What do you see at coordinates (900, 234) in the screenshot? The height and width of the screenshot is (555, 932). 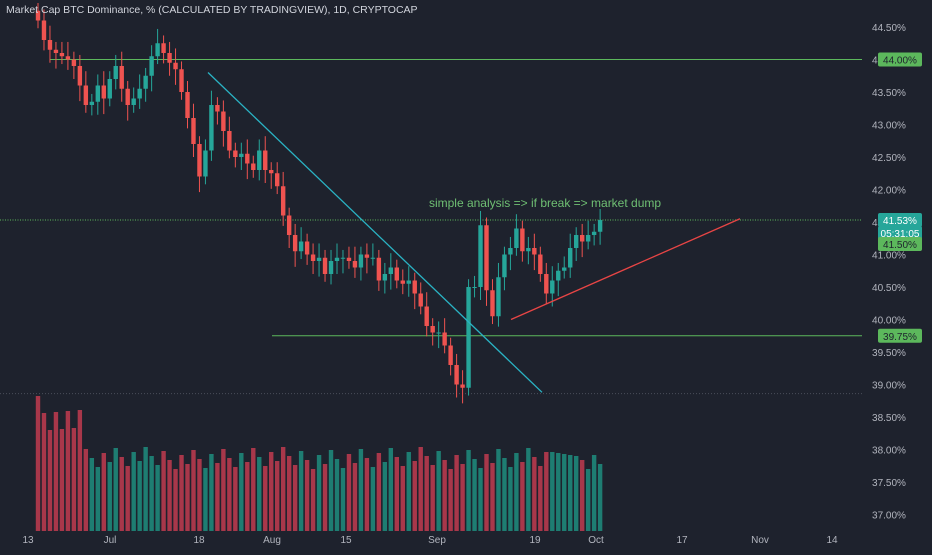 I see `countdown-label-text: 05:31:05` at bounding box center [900, 234].